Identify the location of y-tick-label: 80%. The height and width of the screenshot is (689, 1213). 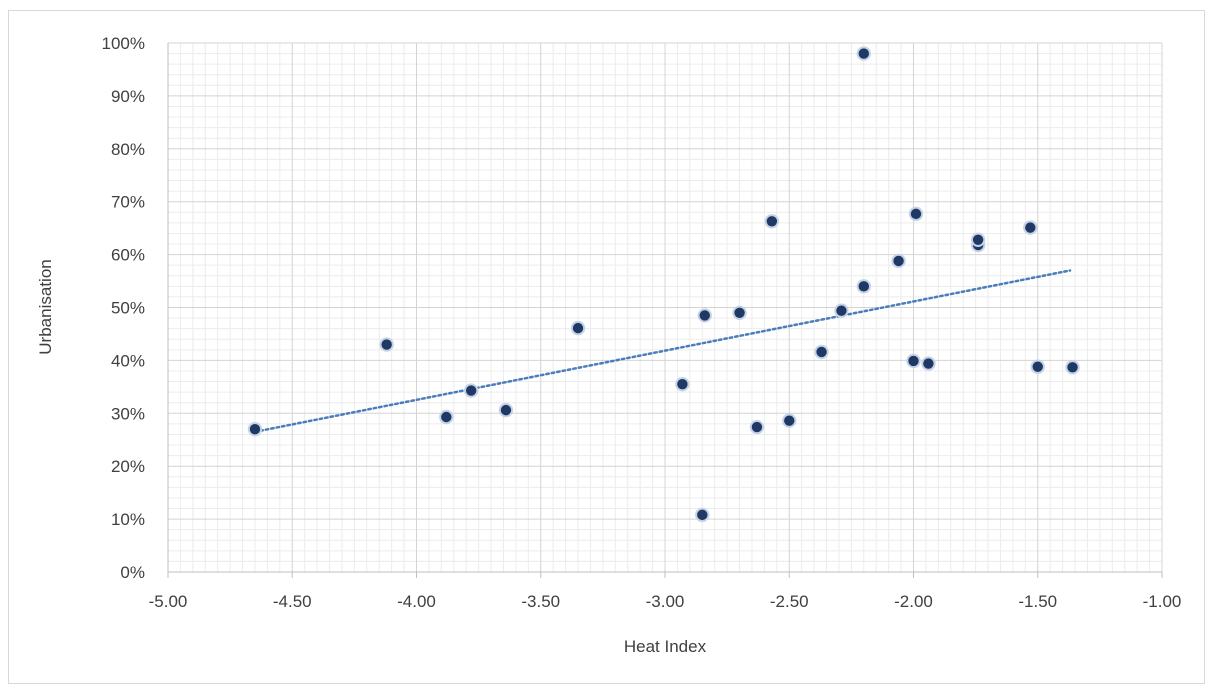
(128, 149).